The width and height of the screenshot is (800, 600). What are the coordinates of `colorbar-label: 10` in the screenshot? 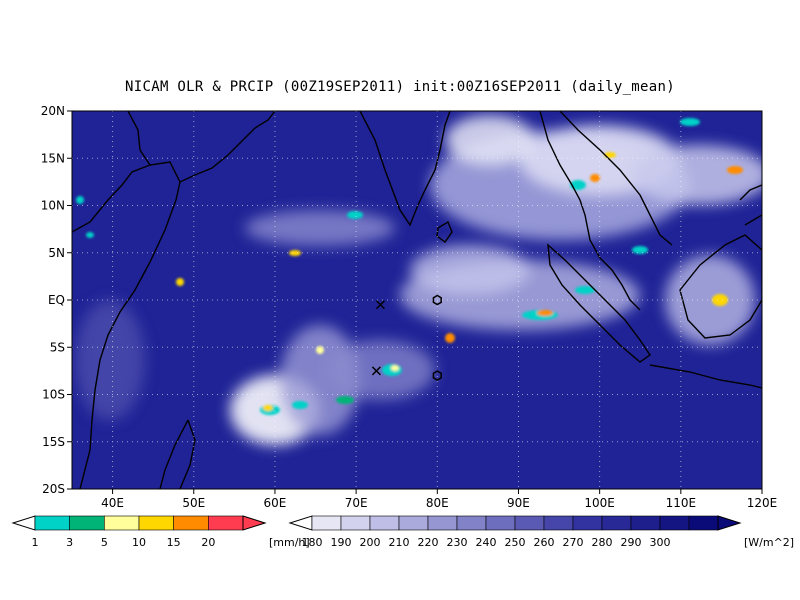 It's located at (139, 542).